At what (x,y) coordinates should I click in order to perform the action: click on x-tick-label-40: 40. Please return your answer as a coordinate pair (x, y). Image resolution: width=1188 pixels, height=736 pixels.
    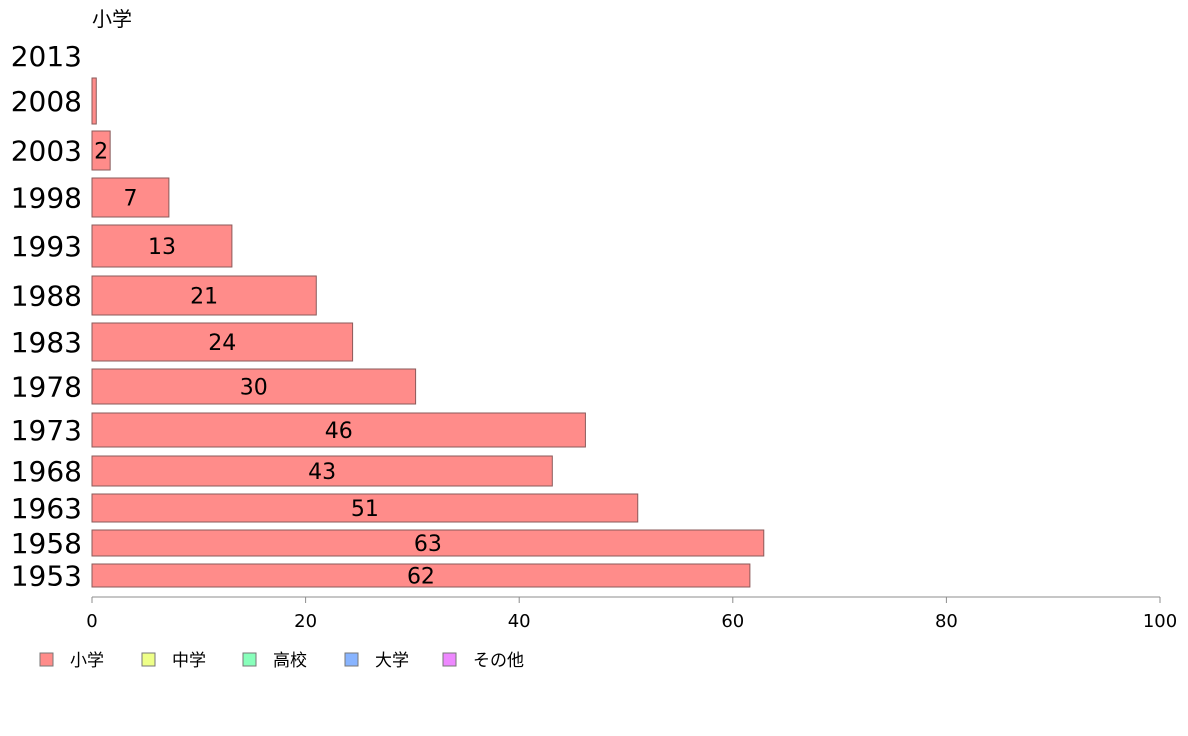
    Looking at the image, I should click on (519, 621).